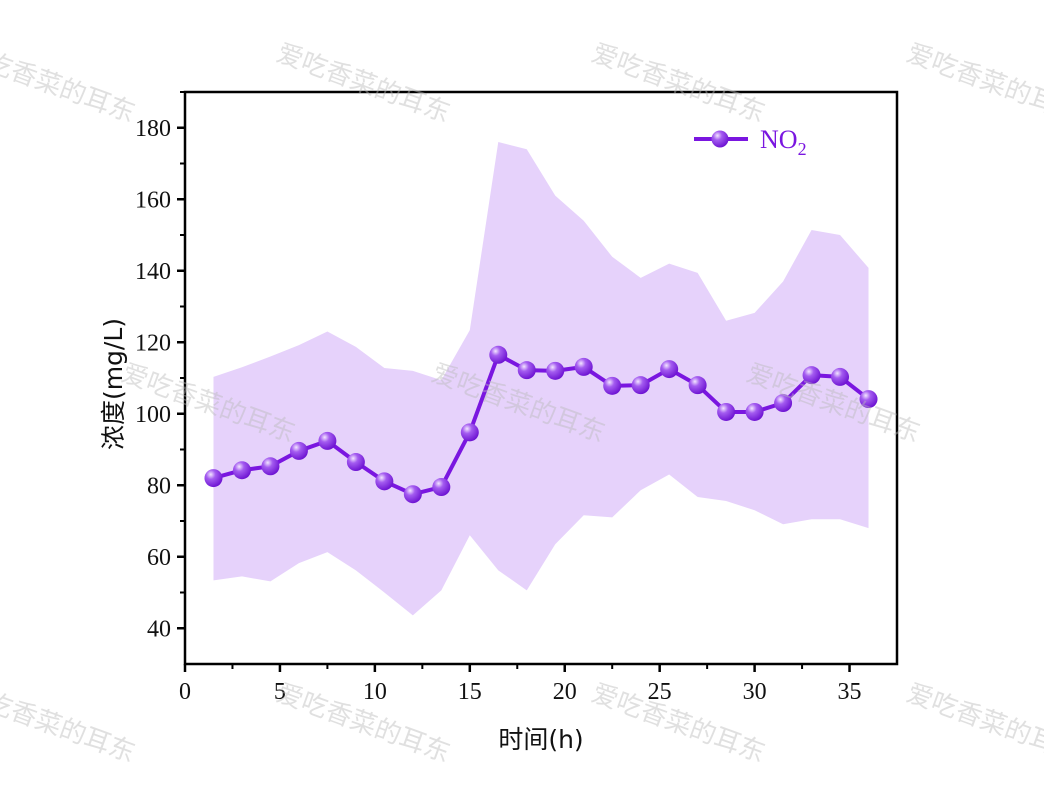  Describe the element at coordinates (153, 415) in the screenshot. I see `y-tick-label: 100` at that location.